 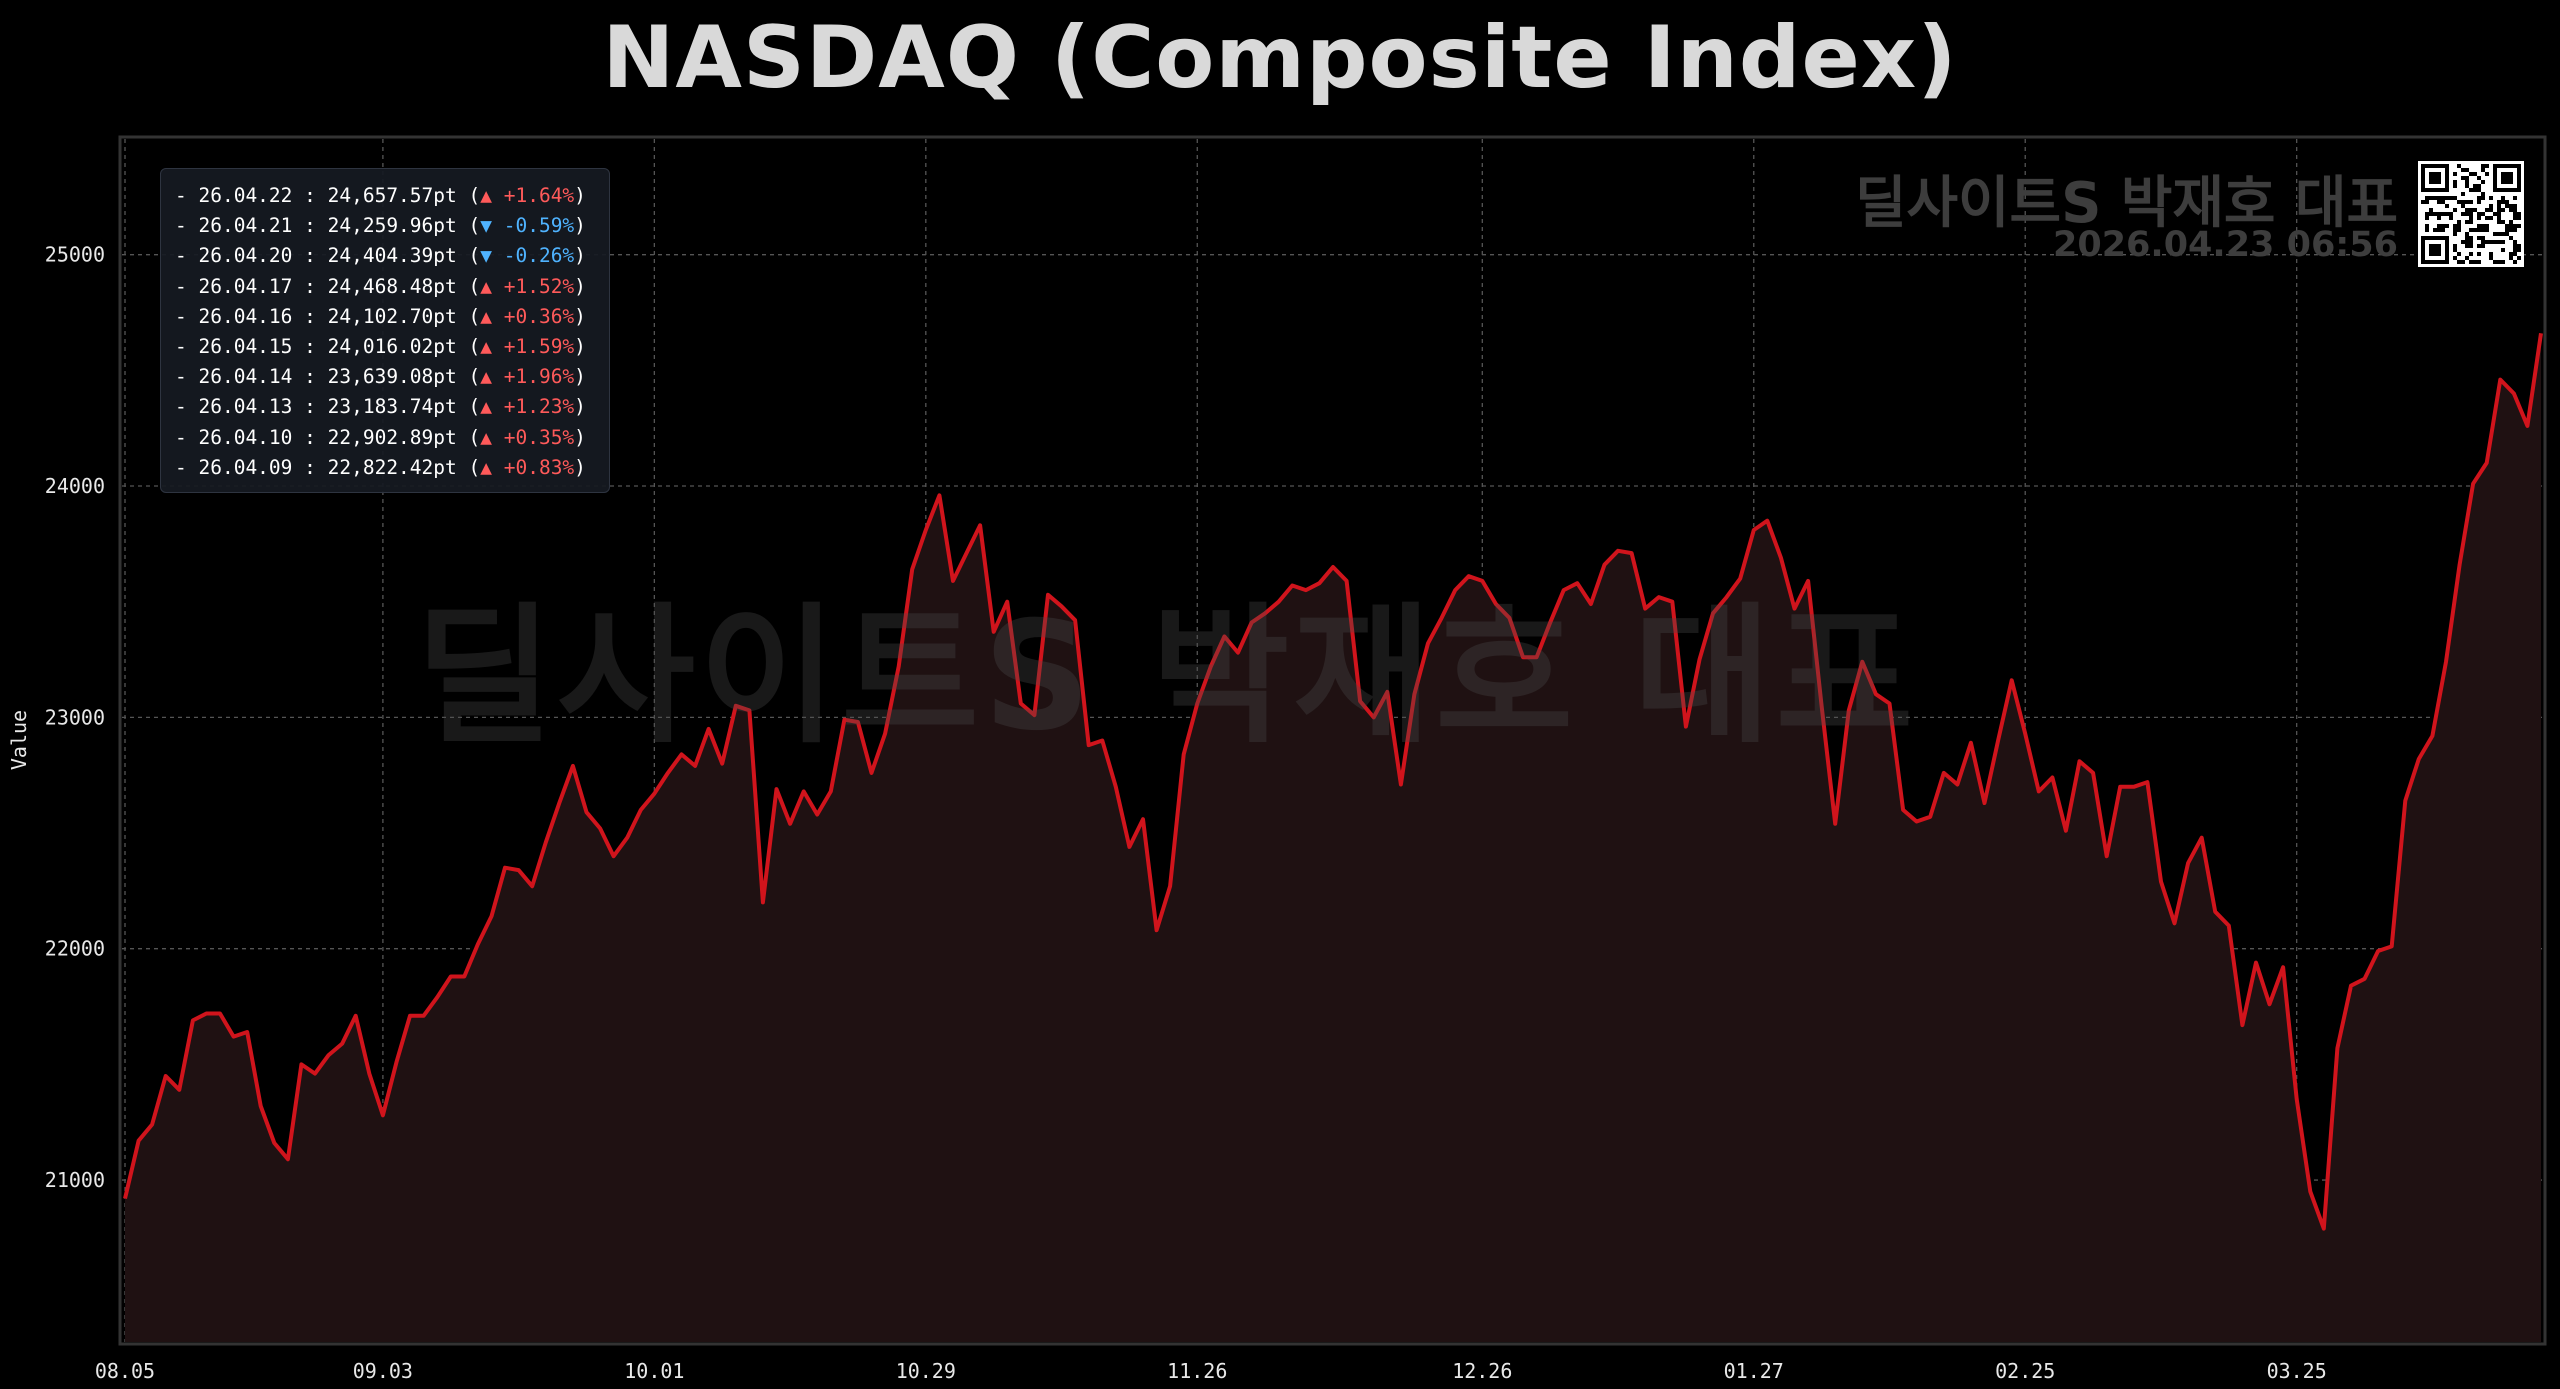 What do you see at coordinates (75, 1180) in the screenshot?
I see `y-tick-label: 21000` at bounding box center [75, 1180].